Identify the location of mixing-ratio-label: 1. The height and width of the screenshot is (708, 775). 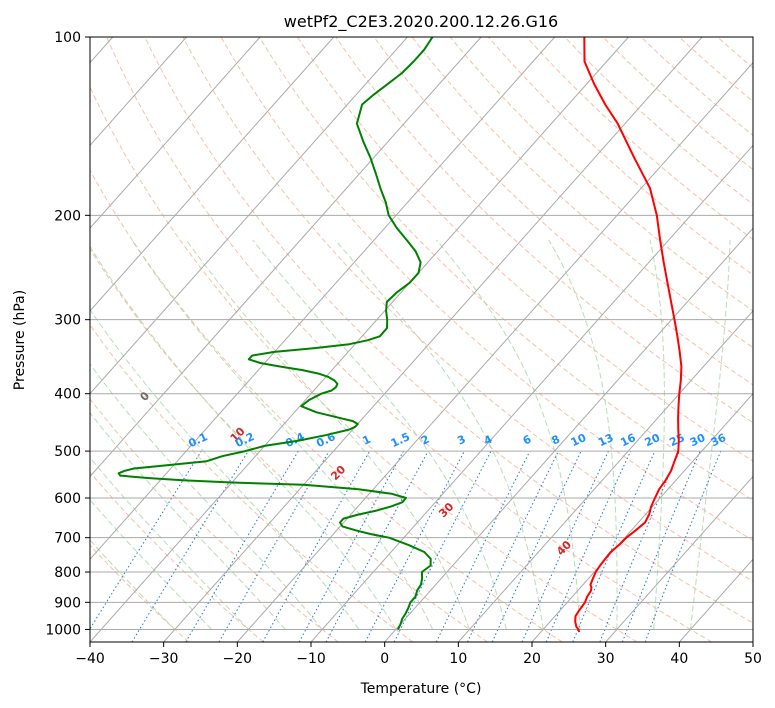
(366, 440).